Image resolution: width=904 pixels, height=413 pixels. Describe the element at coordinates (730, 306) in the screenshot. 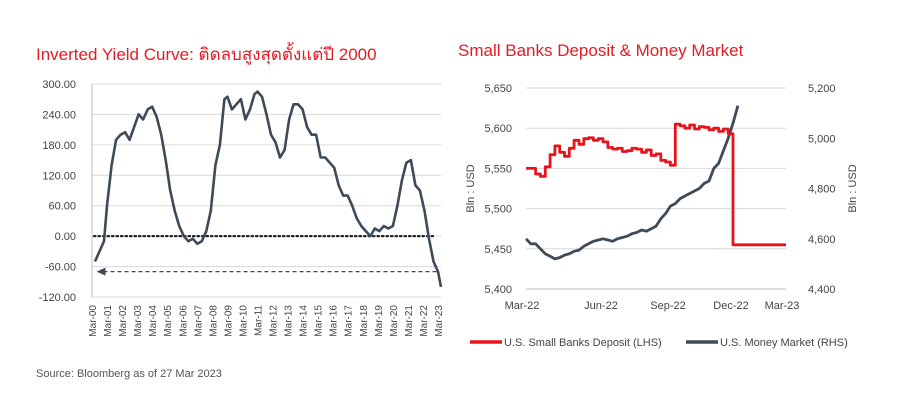

I see `x-tick-label: Dec-22` at that location.